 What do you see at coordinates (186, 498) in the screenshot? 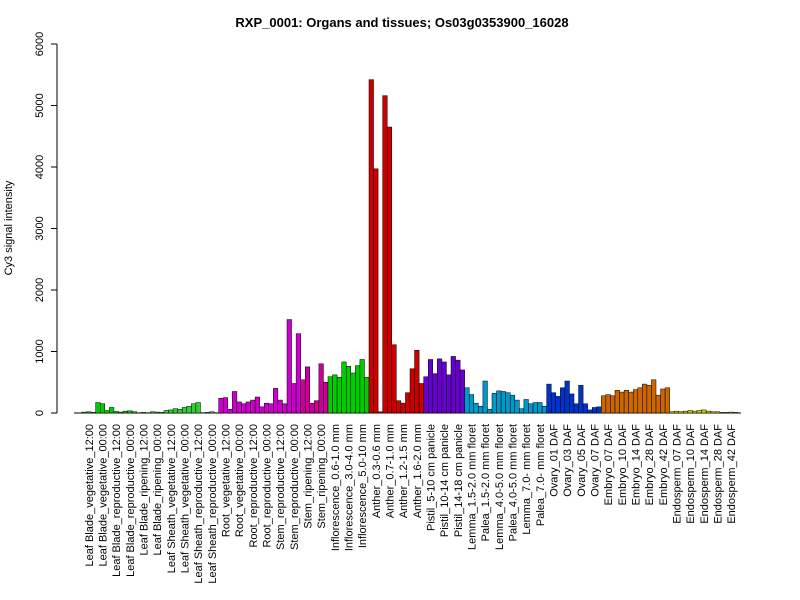
I see `x-category-label: Leaf Sheath_vegetative_00:00` at bounding box center [186, 498].